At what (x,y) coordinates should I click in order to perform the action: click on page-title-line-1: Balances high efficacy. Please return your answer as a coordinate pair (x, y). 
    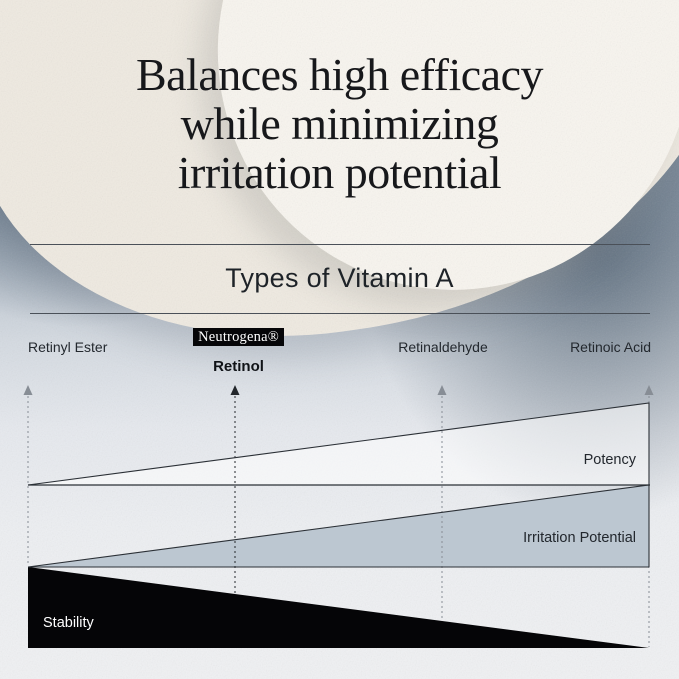
    Looking at the image, I should click on (339, 74).